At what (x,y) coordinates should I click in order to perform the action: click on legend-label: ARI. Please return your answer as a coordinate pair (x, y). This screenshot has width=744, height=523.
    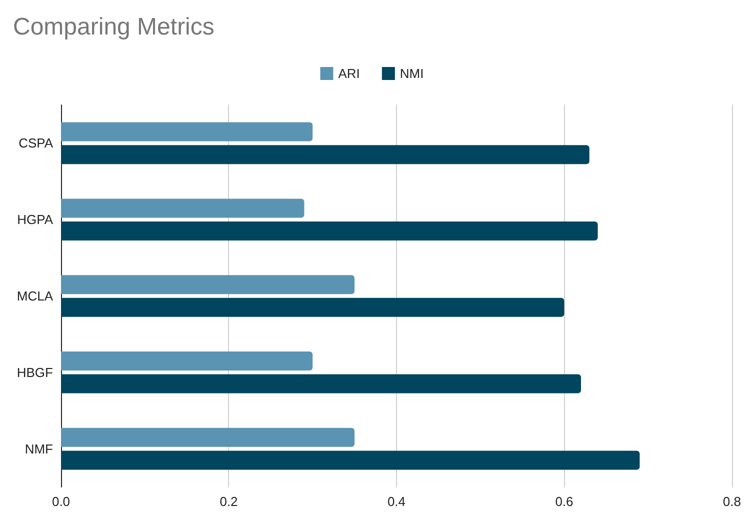
    Looking at the image, I should click on (349, 73).